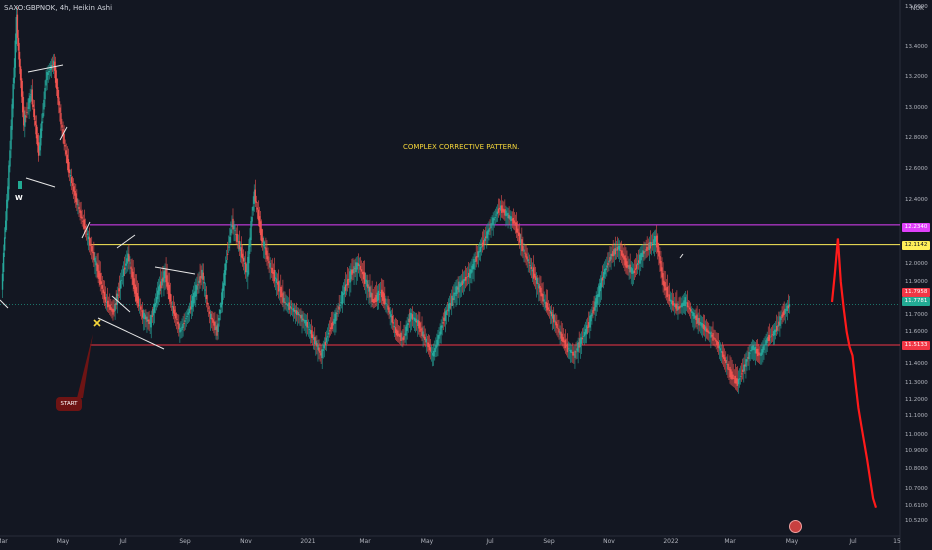 This screenshot has width=932, height=550. I want to click on projection-line, so click(854, 373).